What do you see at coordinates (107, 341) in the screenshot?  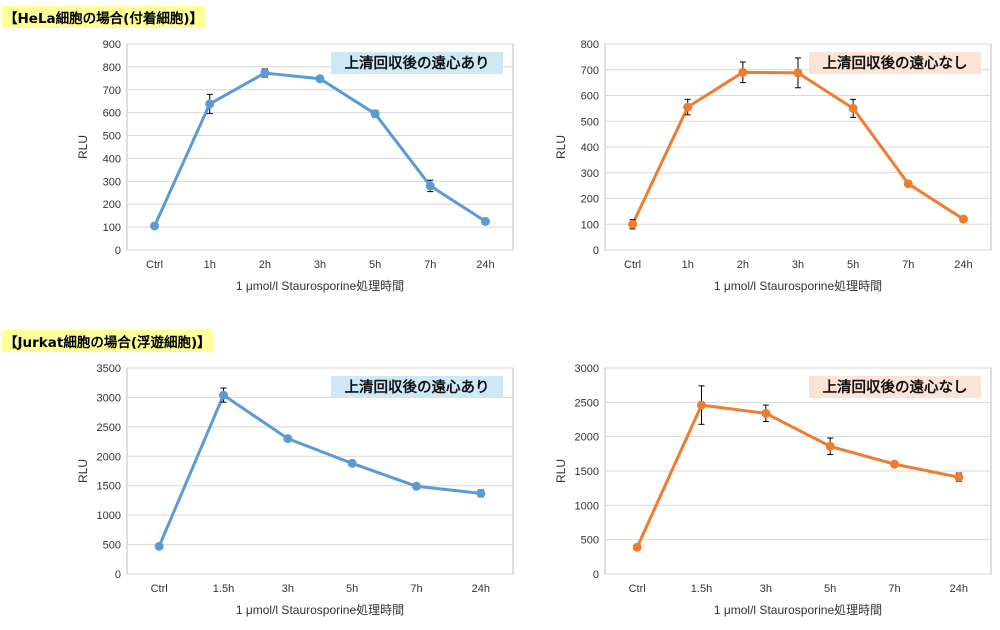 I see `section-title-jurkat: 【Jurkat細胞の場合(浮遊細胞)】` at bounding box center [107, 341].